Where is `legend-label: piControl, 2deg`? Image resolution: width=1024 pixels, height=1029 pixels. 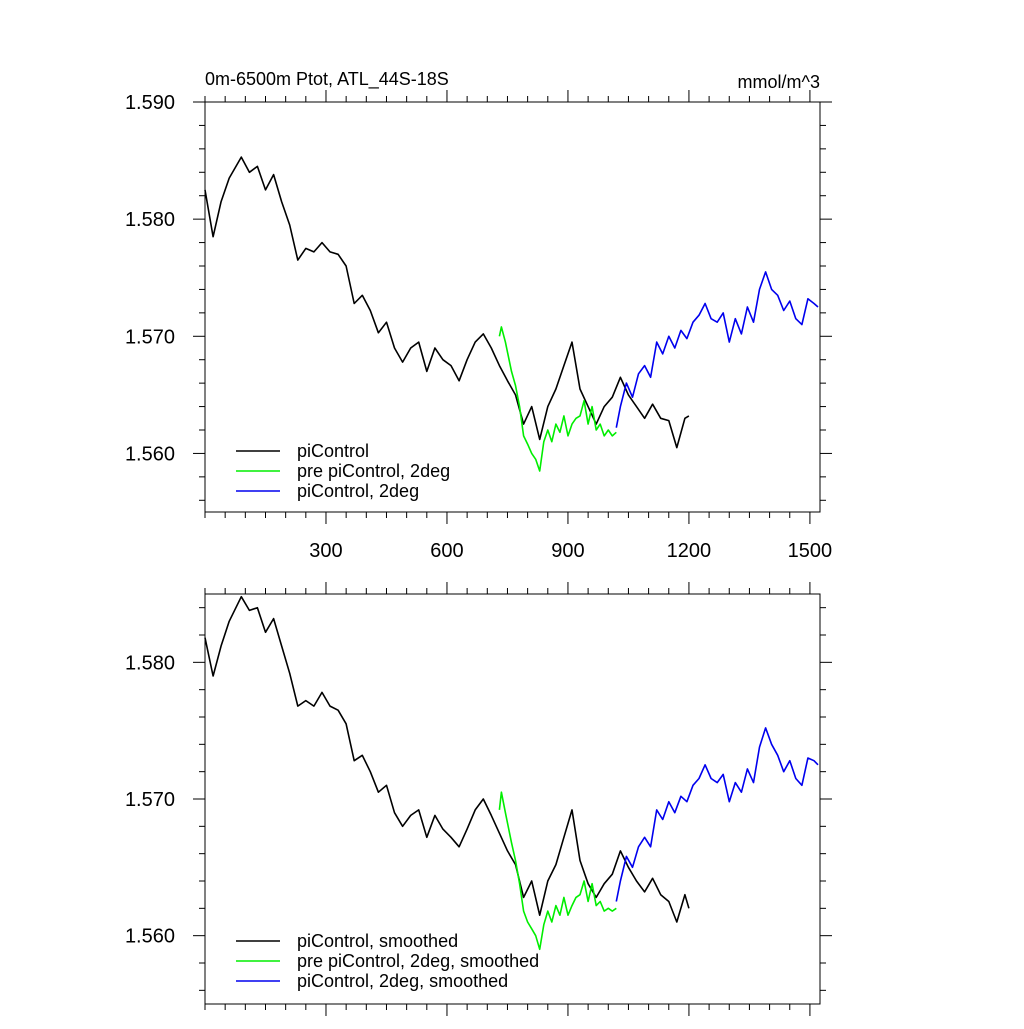 legend-label: piControl, 2deg is located at coordinates (358, 491).